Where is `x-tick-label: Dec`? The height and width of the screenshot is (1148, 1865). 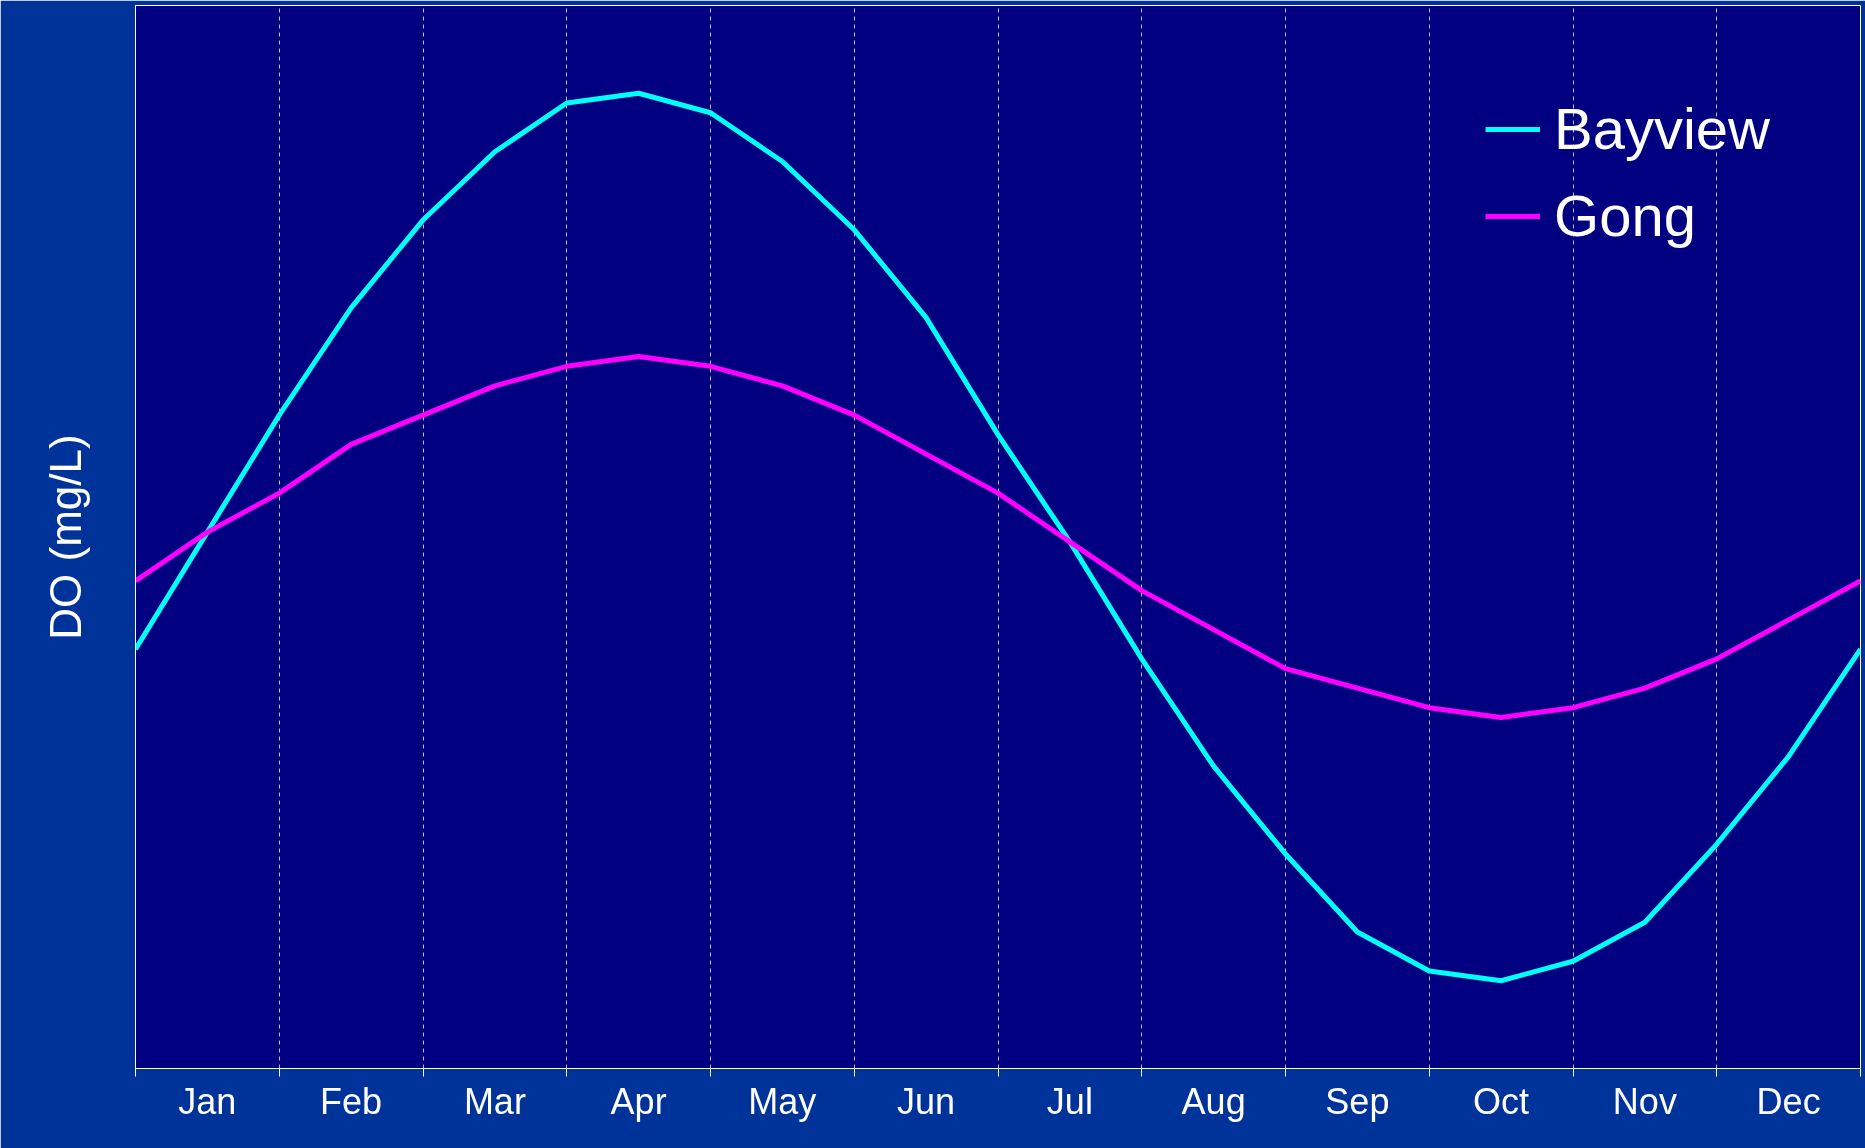 x-tick-label: Dec is located at coordinates (1788, 1101).